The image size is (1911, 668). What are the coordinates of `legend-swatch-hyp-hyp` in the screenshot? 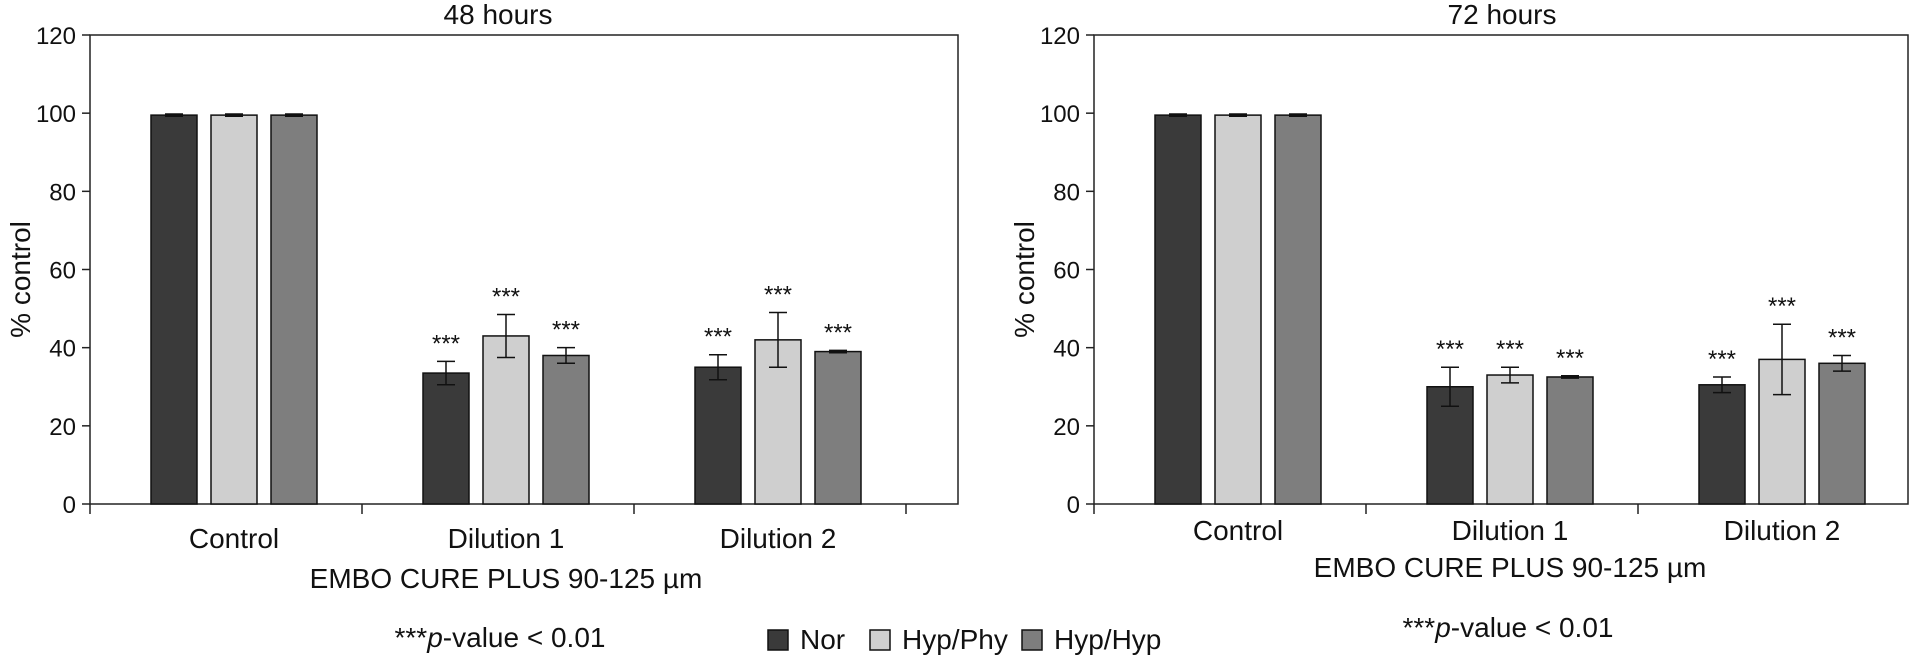 It's located at (1032, 640).